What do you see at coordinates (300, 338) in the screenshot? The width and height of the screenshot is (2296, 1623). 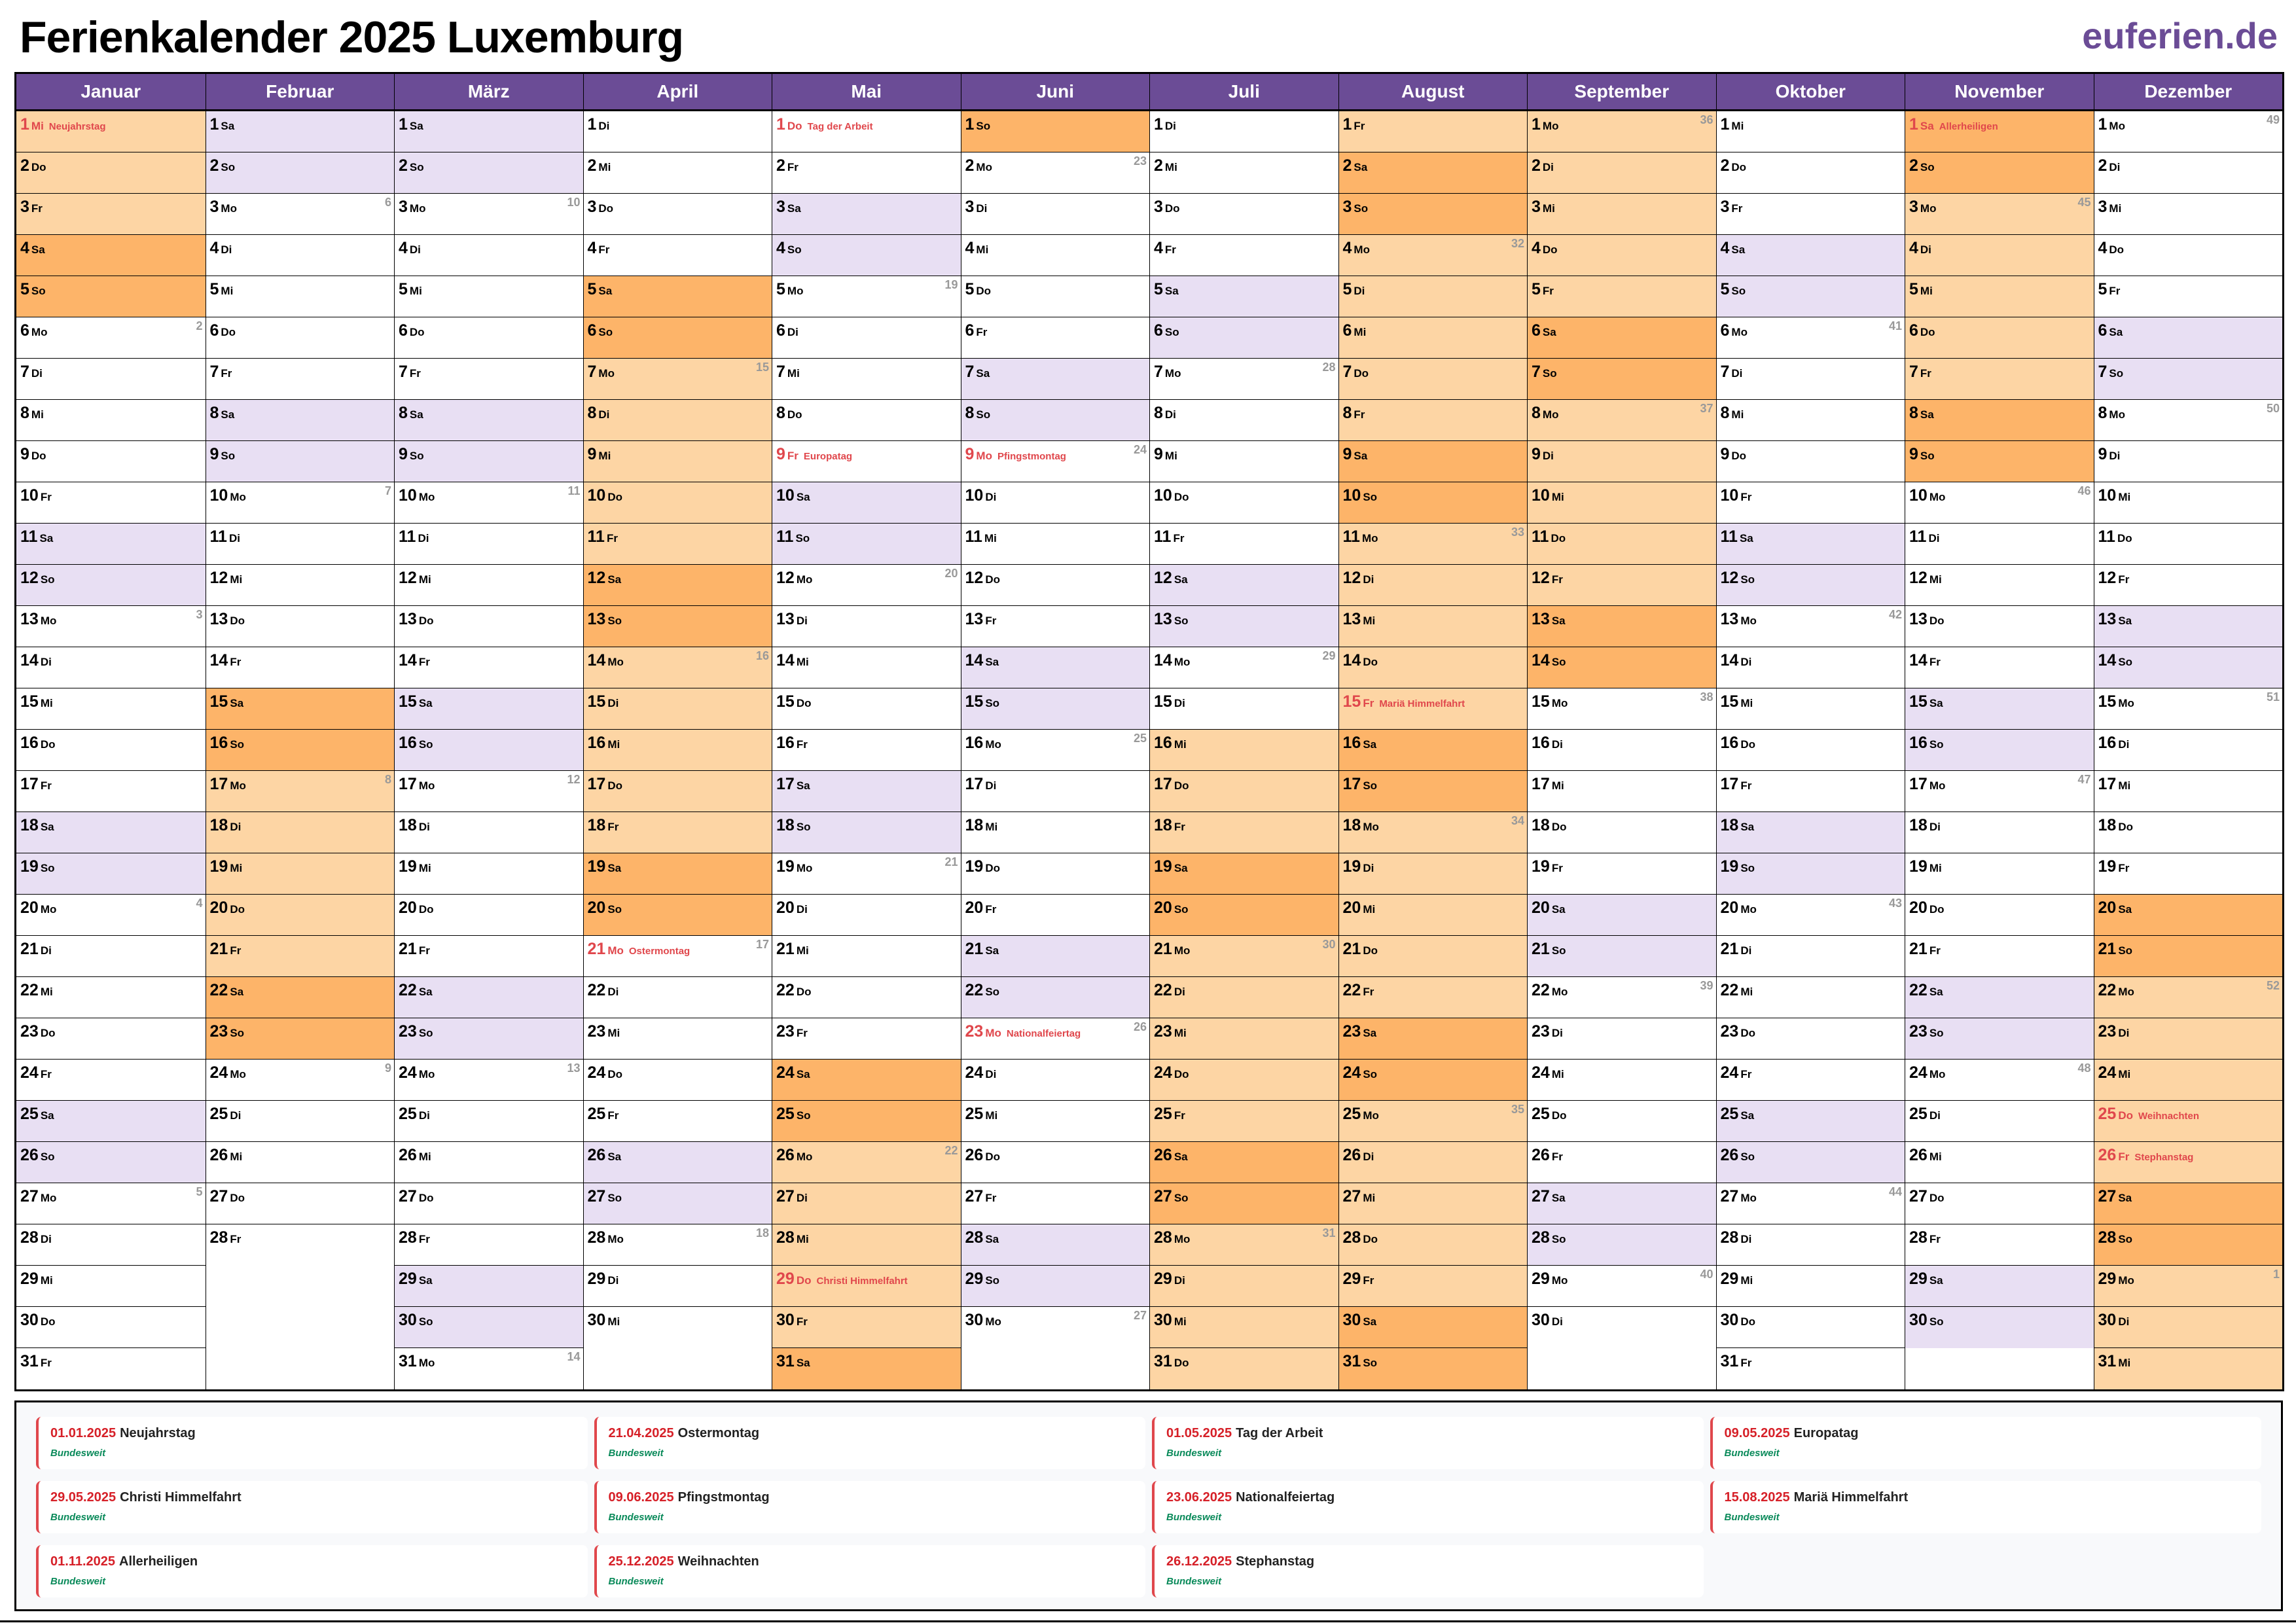 I see `day-cell: 6 Do` at bounding box center [300, 338].